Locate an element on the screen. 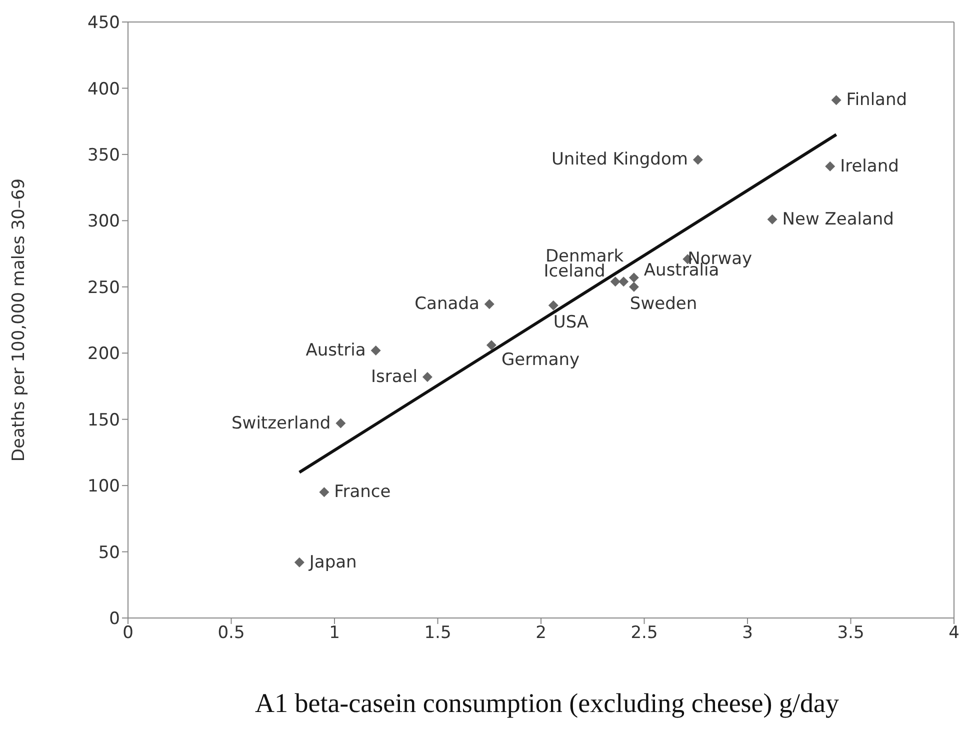 The height and width of the screenshot is (742, 974). y-tick-label: 50 is located at coordinates (109, 552).